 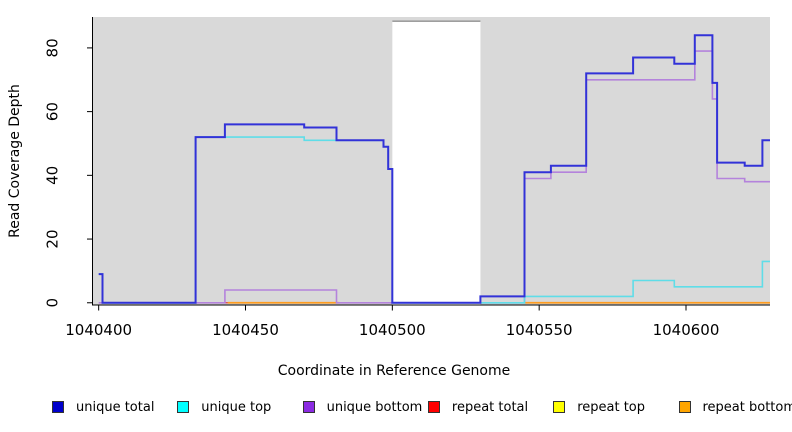 What do you see at coordinates (490, 407) in the screenshot?
I see `legend-label: repeat total` at bounding box center [490, 407].